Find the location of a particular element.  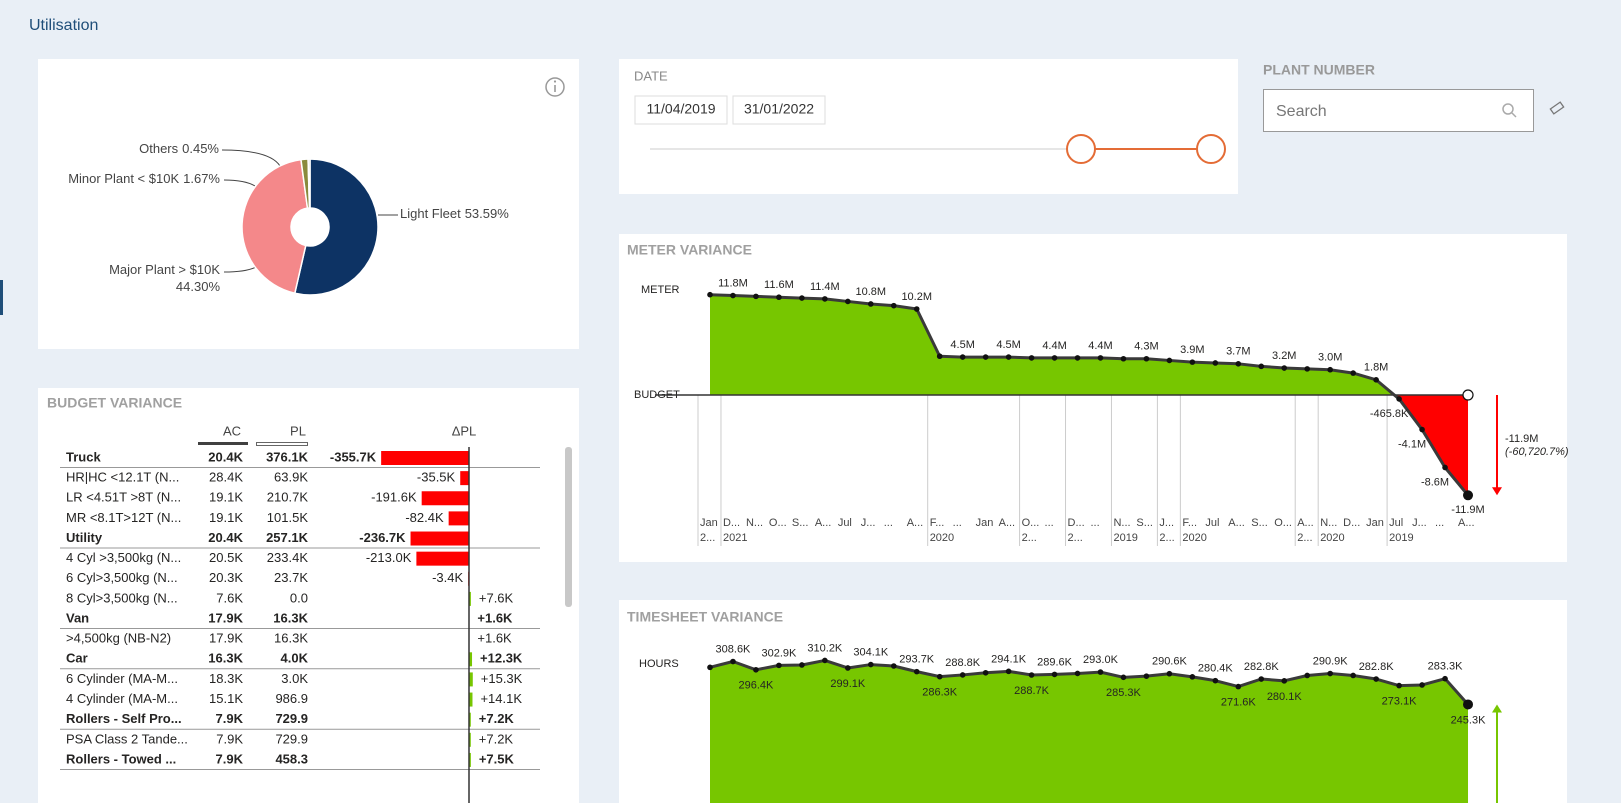

data-label: 304.1K is located at coordinates (871, 652).